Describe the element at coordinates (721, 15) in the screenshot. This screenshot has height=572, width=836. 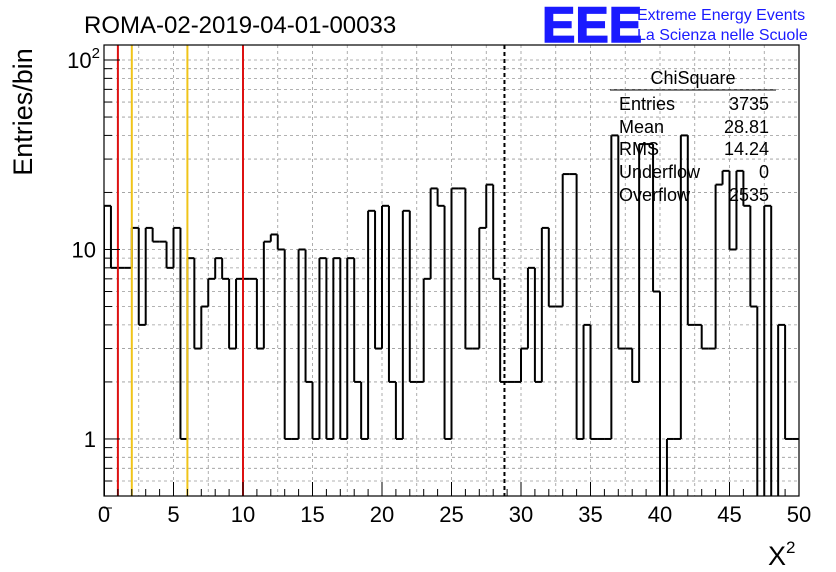
I see `eee-logo-line-1: Extreme Energy Events` at that location.